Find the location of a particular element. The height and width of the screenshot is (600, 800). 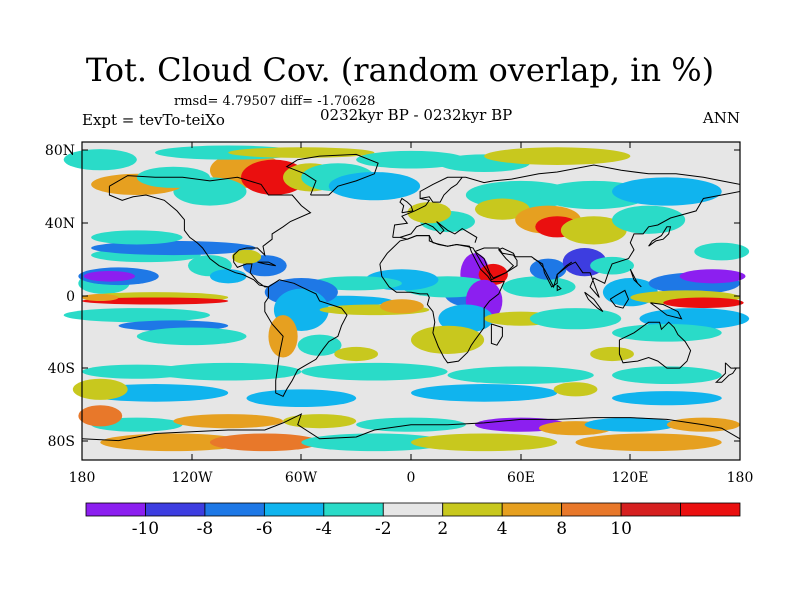

lon-tick-label: 120W is located at coordinates (192, 478).